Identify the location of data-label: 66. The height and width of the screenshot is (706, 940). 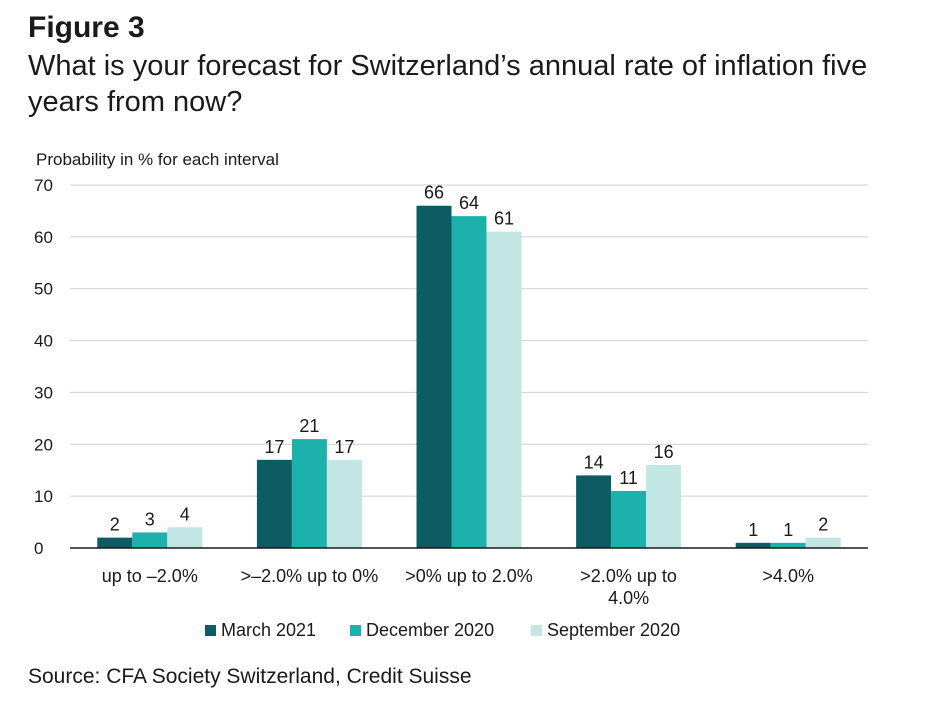
(434, 193).